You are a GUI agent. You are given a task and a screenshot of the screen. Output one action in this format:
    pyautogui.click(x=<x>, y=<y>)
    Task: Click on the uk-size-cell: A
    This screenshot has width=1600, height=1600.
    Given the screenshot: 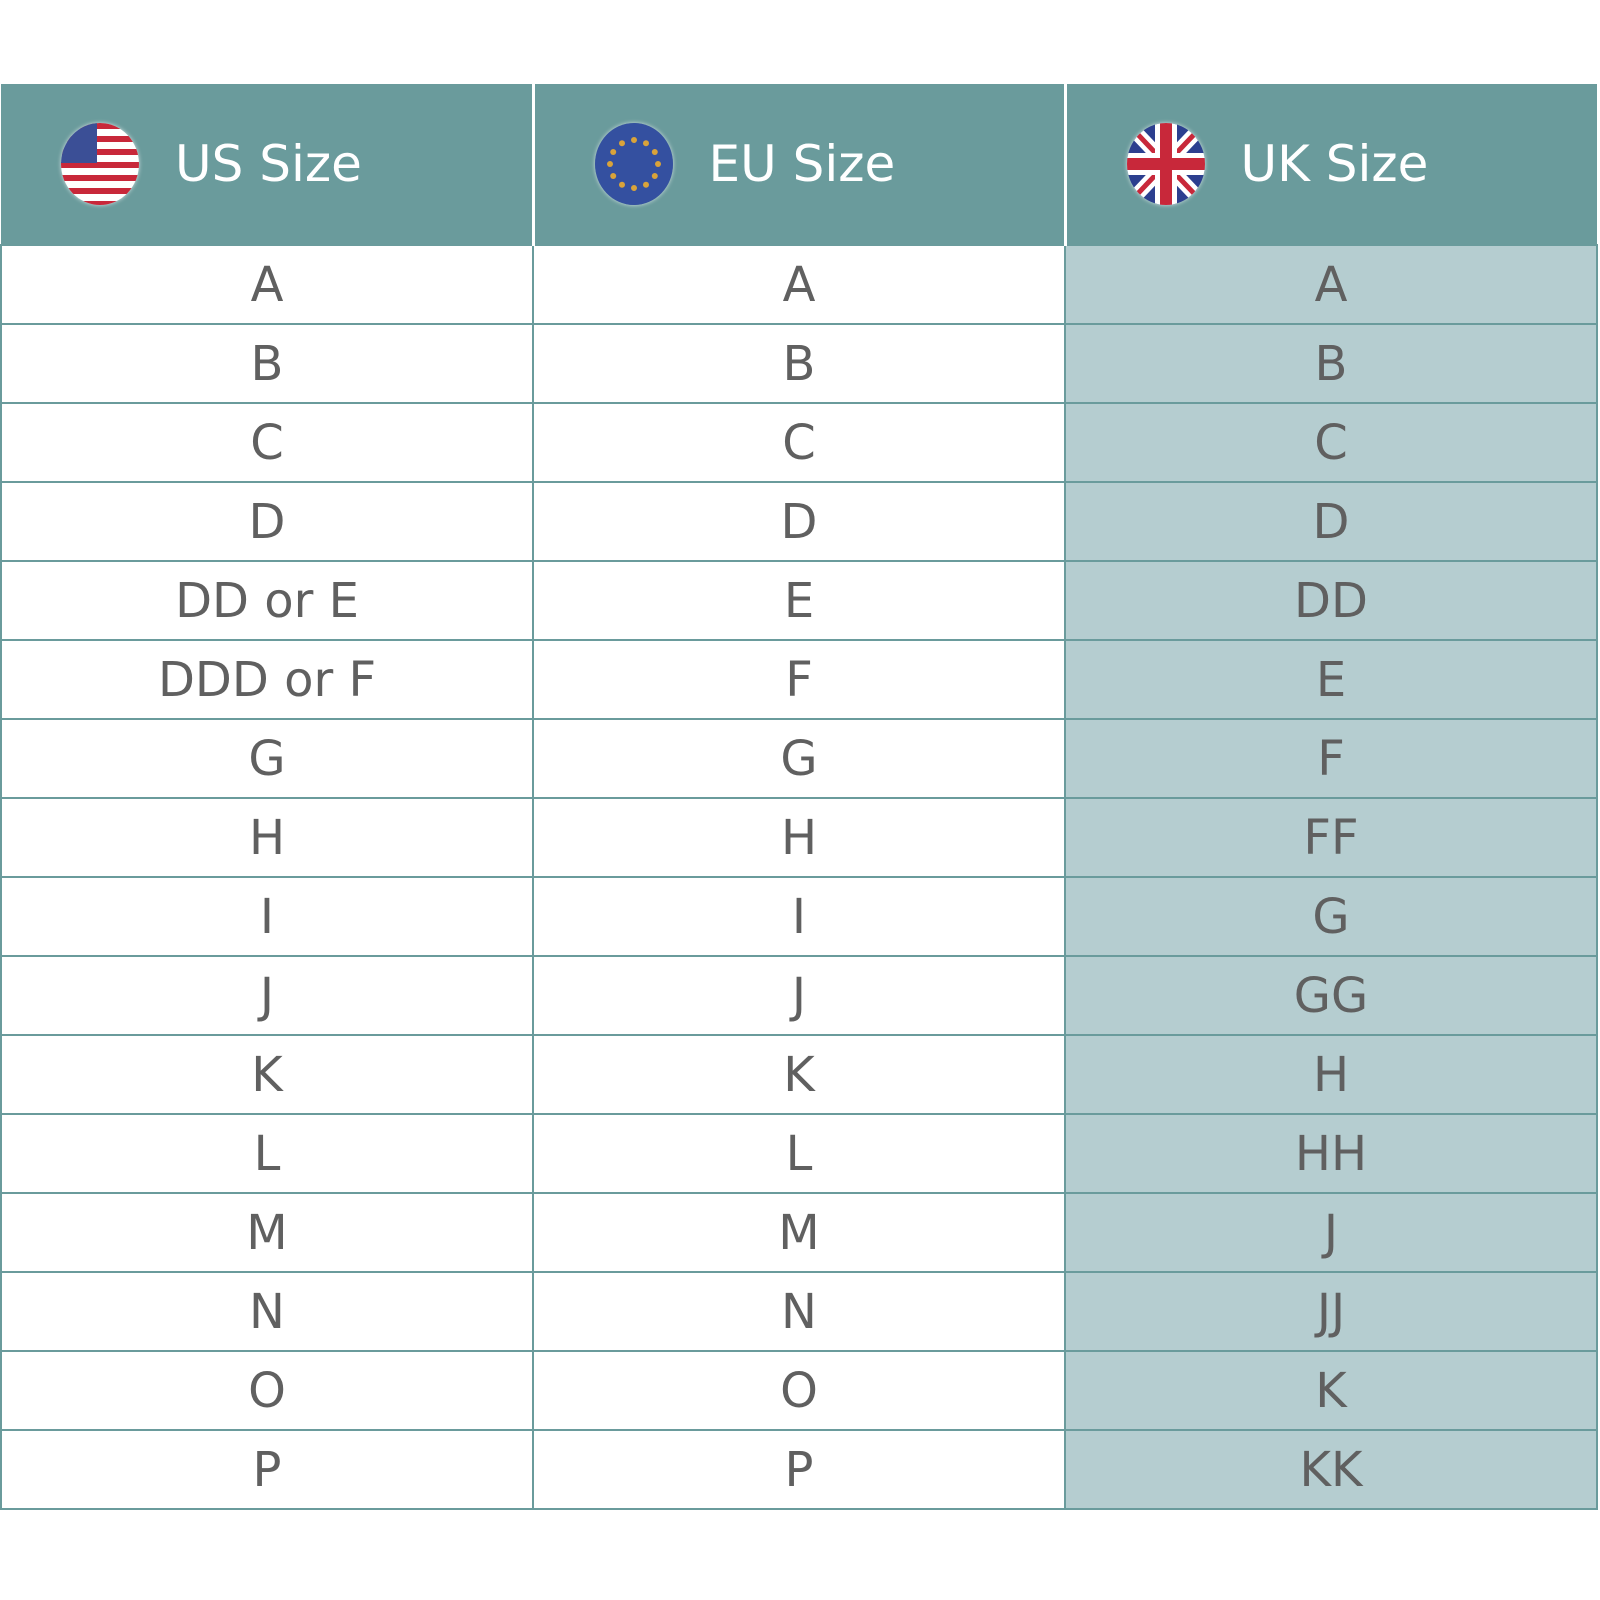 What is the action you would take?
    pyautogui.click(x=1331, y=284)
    